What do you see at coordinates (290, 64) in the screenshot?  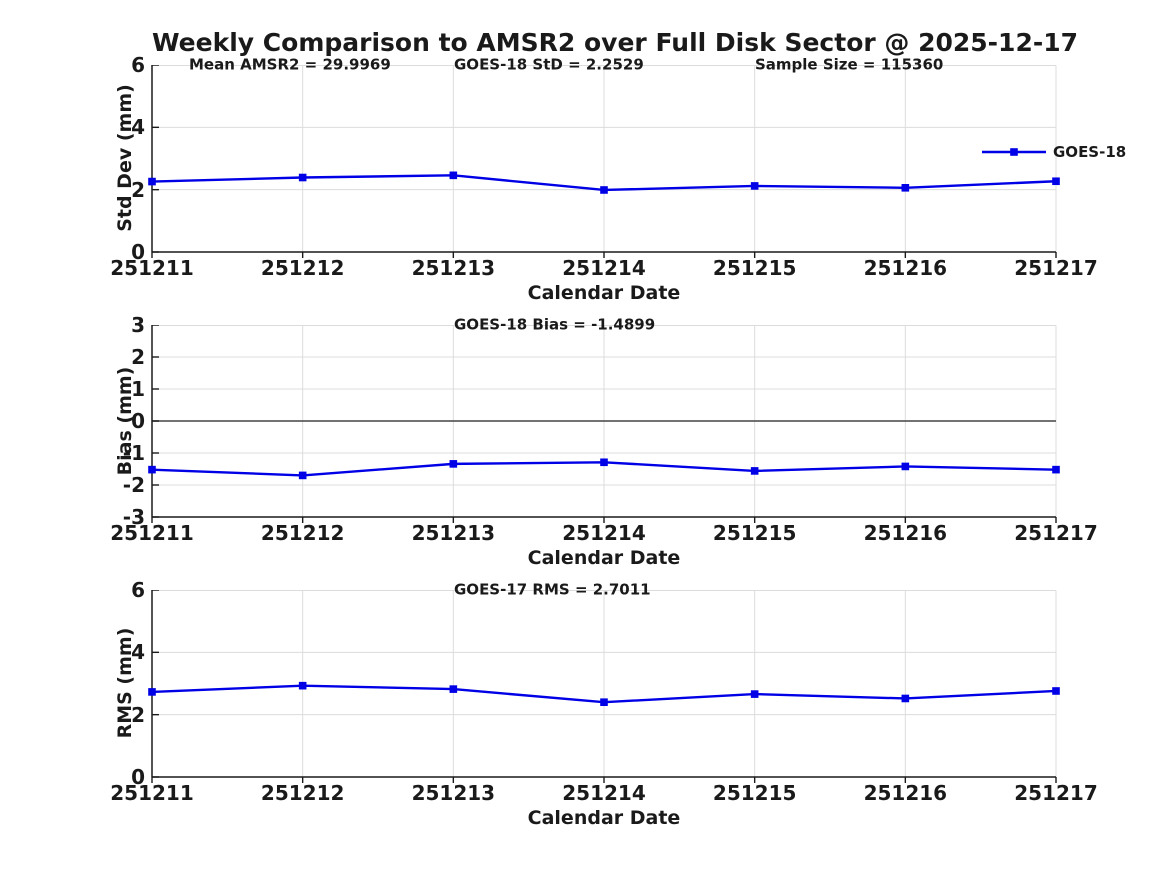 I see `annotation-mean-amsr2: Mean AMSR2 = 29.9969` at bounding box center [290, 64].